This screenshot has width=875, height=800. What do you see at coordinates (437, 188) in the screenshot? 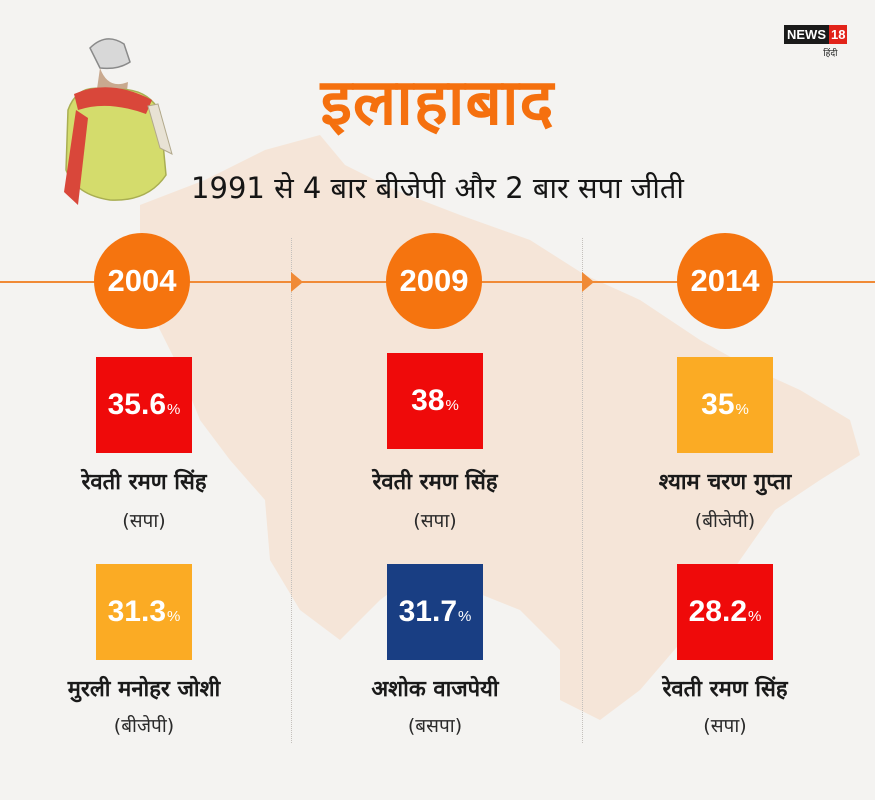
I see `subtitle: 1991 से 4 बार बीजेपी और 2 बार सपा जीती` at bounding box center [437, 188].